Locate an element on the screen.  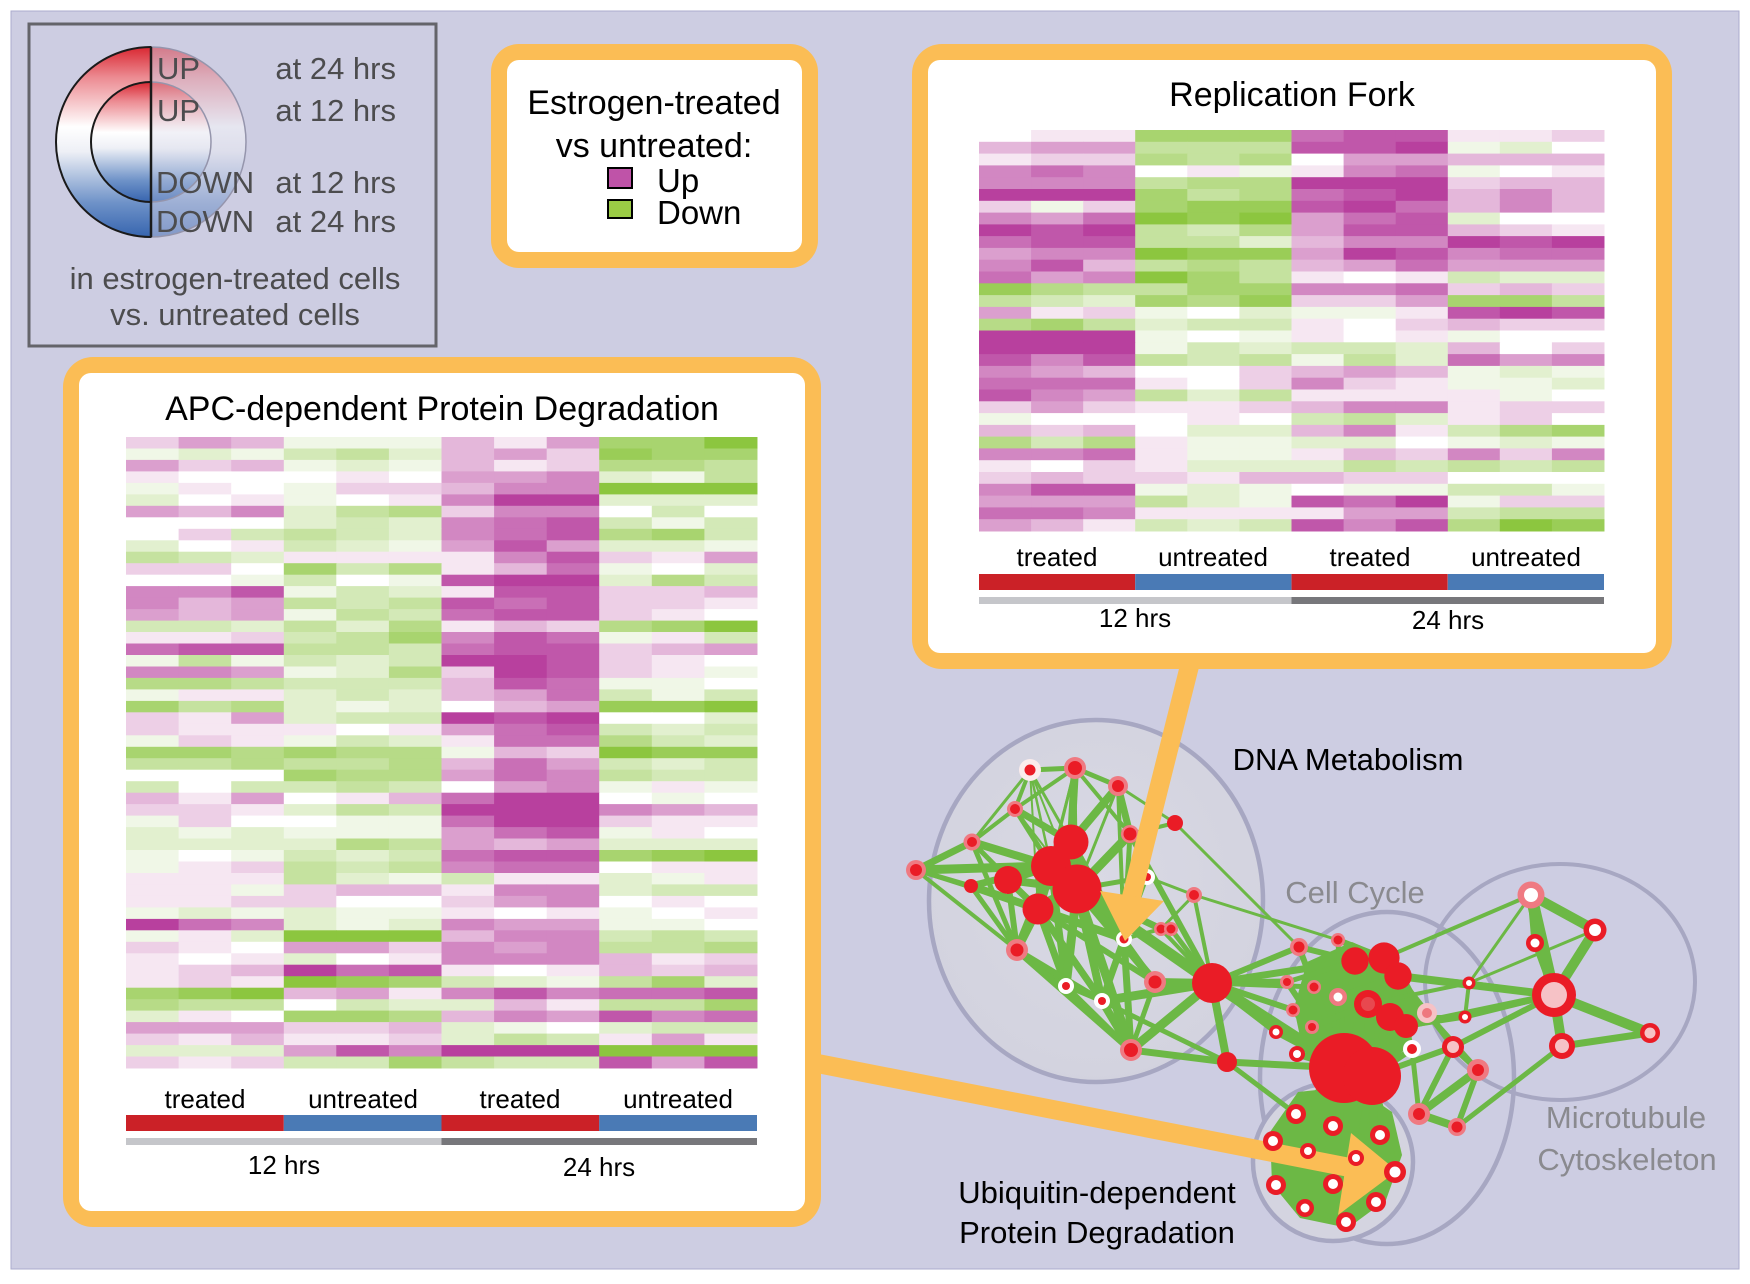
svg-text: Cell Cycle is located at coordinates (1355, 892).